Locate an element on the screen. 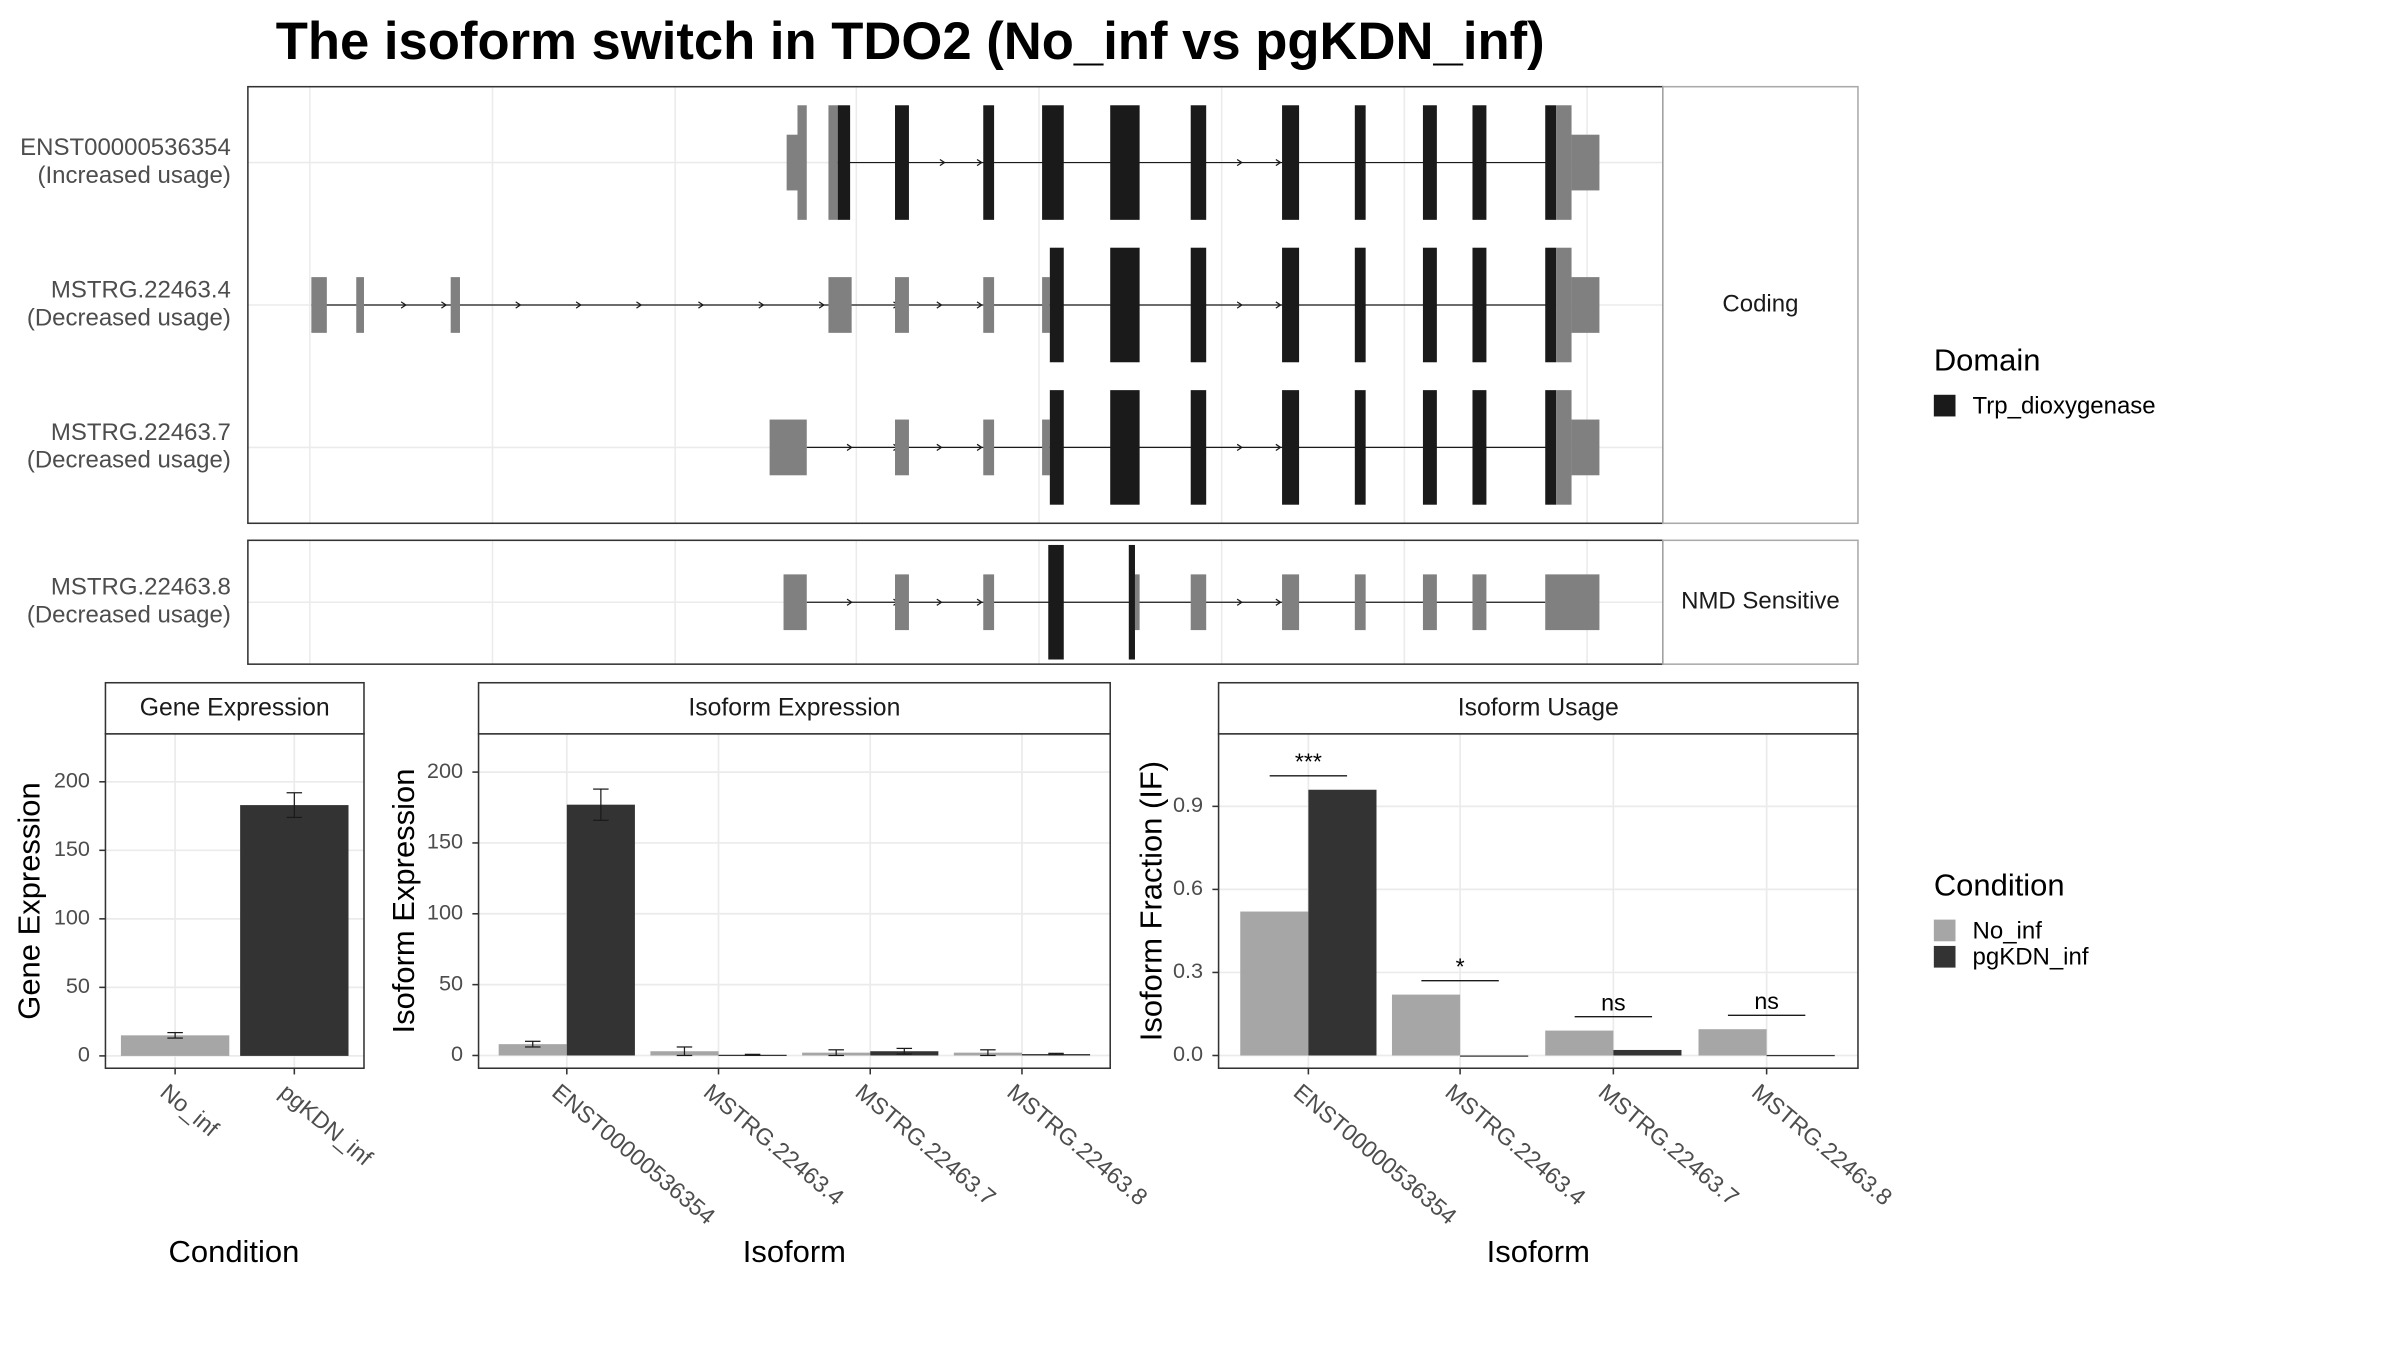 Image resolution: width=2400 pixels, height=1350 pixels. legend-label: No_inf is located at coordinates (2008, 930).